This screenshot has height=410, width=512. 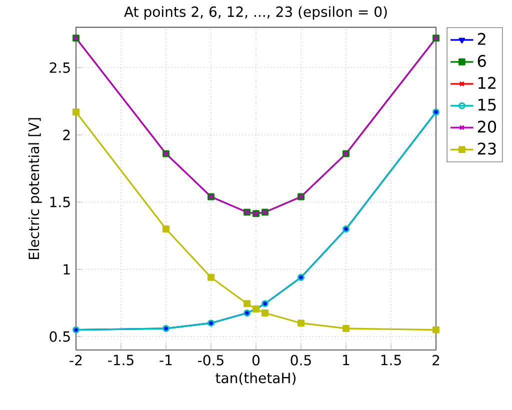 I want to click on x-tick-label: 0, so click(x=256, y=360).